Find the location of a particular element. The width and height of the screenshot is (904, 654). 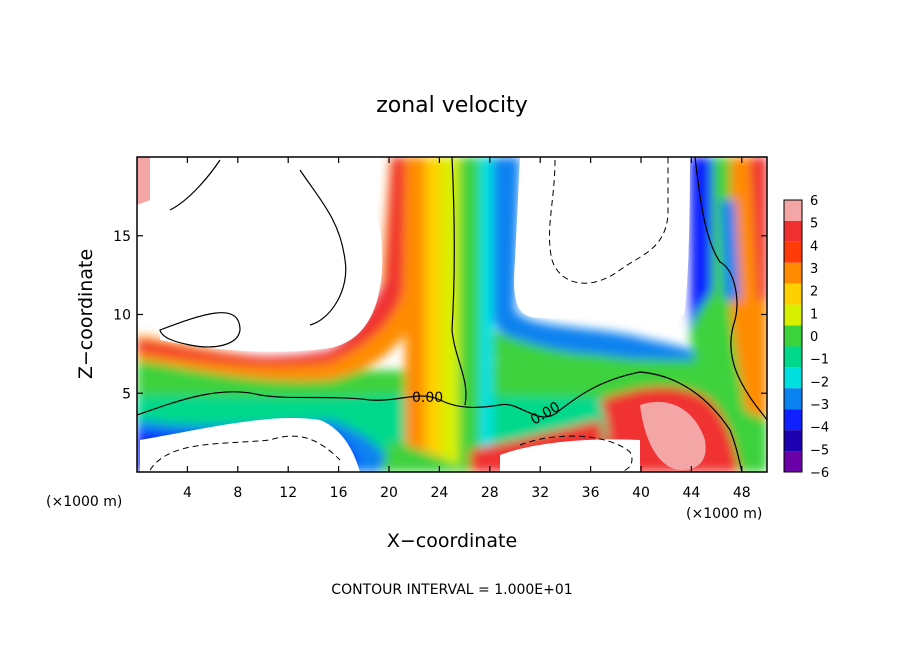

colorbar-tick-label: 2 is located at coordinates (814, 292).